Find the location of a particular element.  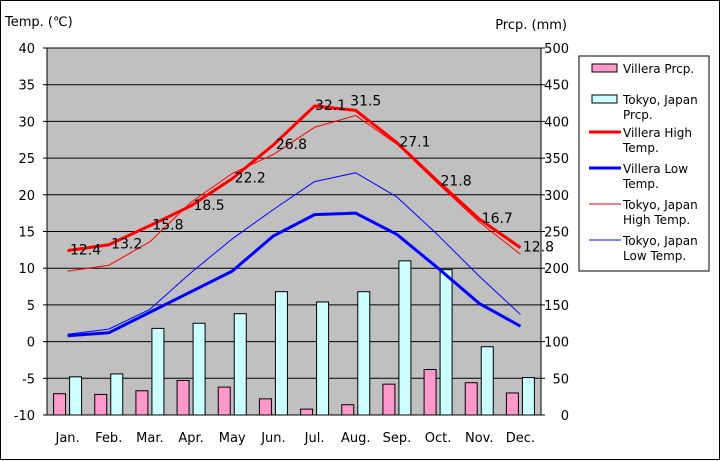

x-category-label: Sep. is located at coordinates (397, 438).